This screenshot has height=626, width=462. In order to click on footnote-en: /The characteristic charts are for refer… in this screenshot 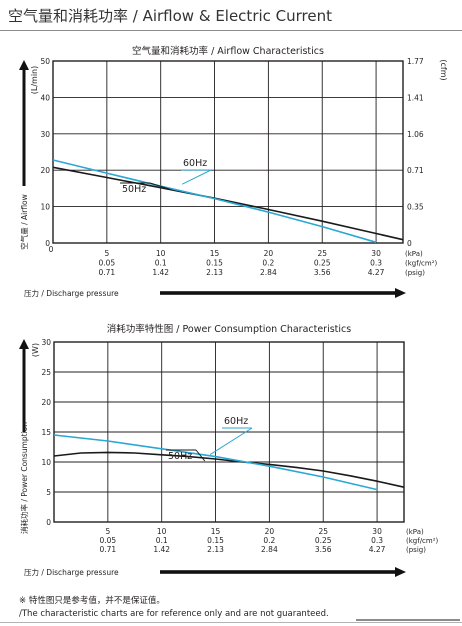, I will do `click(174, 614)`.